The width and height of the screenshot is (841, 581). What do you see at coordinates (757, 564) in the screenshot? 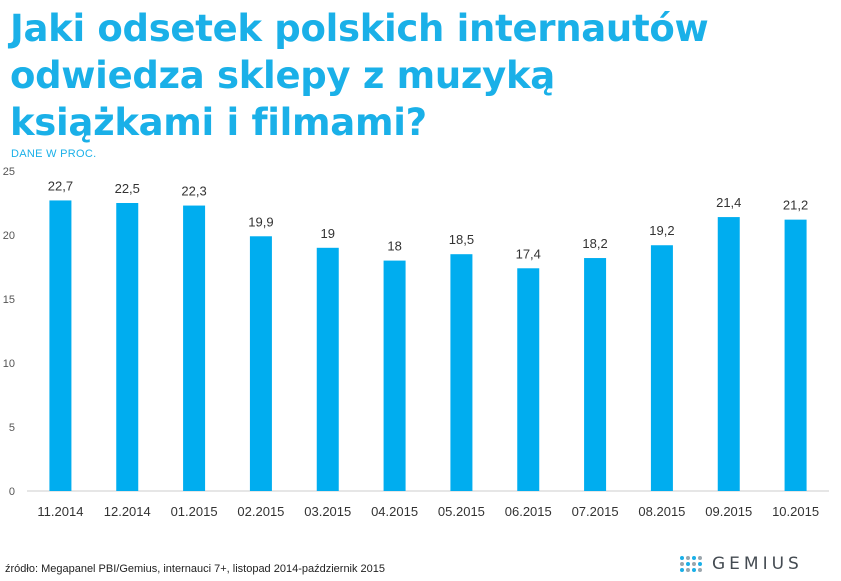
I see `logo-text: GEMIUS` at bounding box center [757, 564].